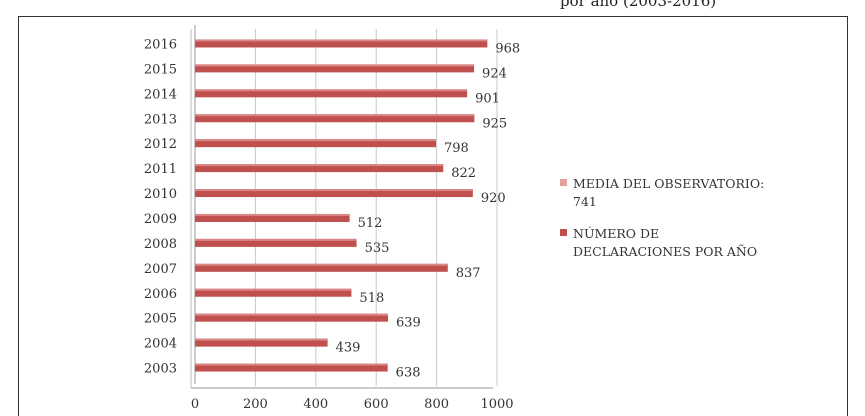 The width and height of the screenshot is (865, 416). I want to click on legend-item-count: NÚMERO DE DECLARACIONES POR AÑO, so click(666, 243).